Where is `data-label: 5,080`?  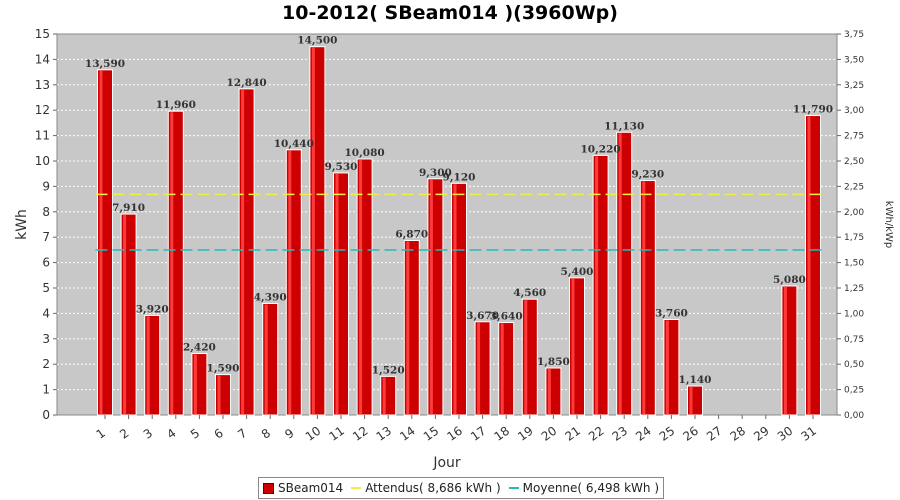 data-label: 5,080 is located at coordinates (789, 280).